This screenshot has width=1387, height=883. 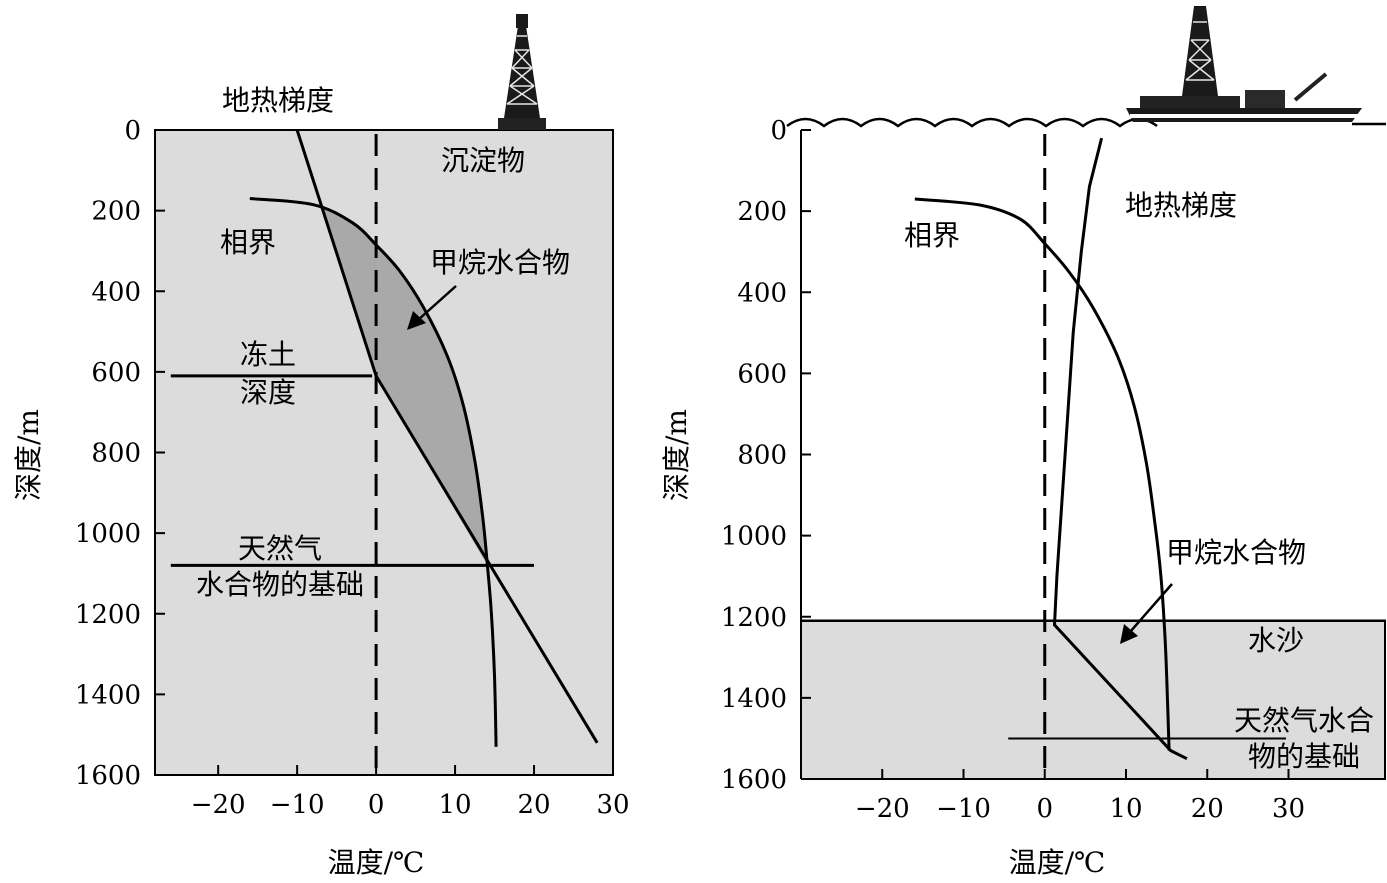 What do you see at coordinates (1304, 756) in the screenshot?
I see `hydrate-base-label-line2: 物的基础` at bounding box center [1304, 756].